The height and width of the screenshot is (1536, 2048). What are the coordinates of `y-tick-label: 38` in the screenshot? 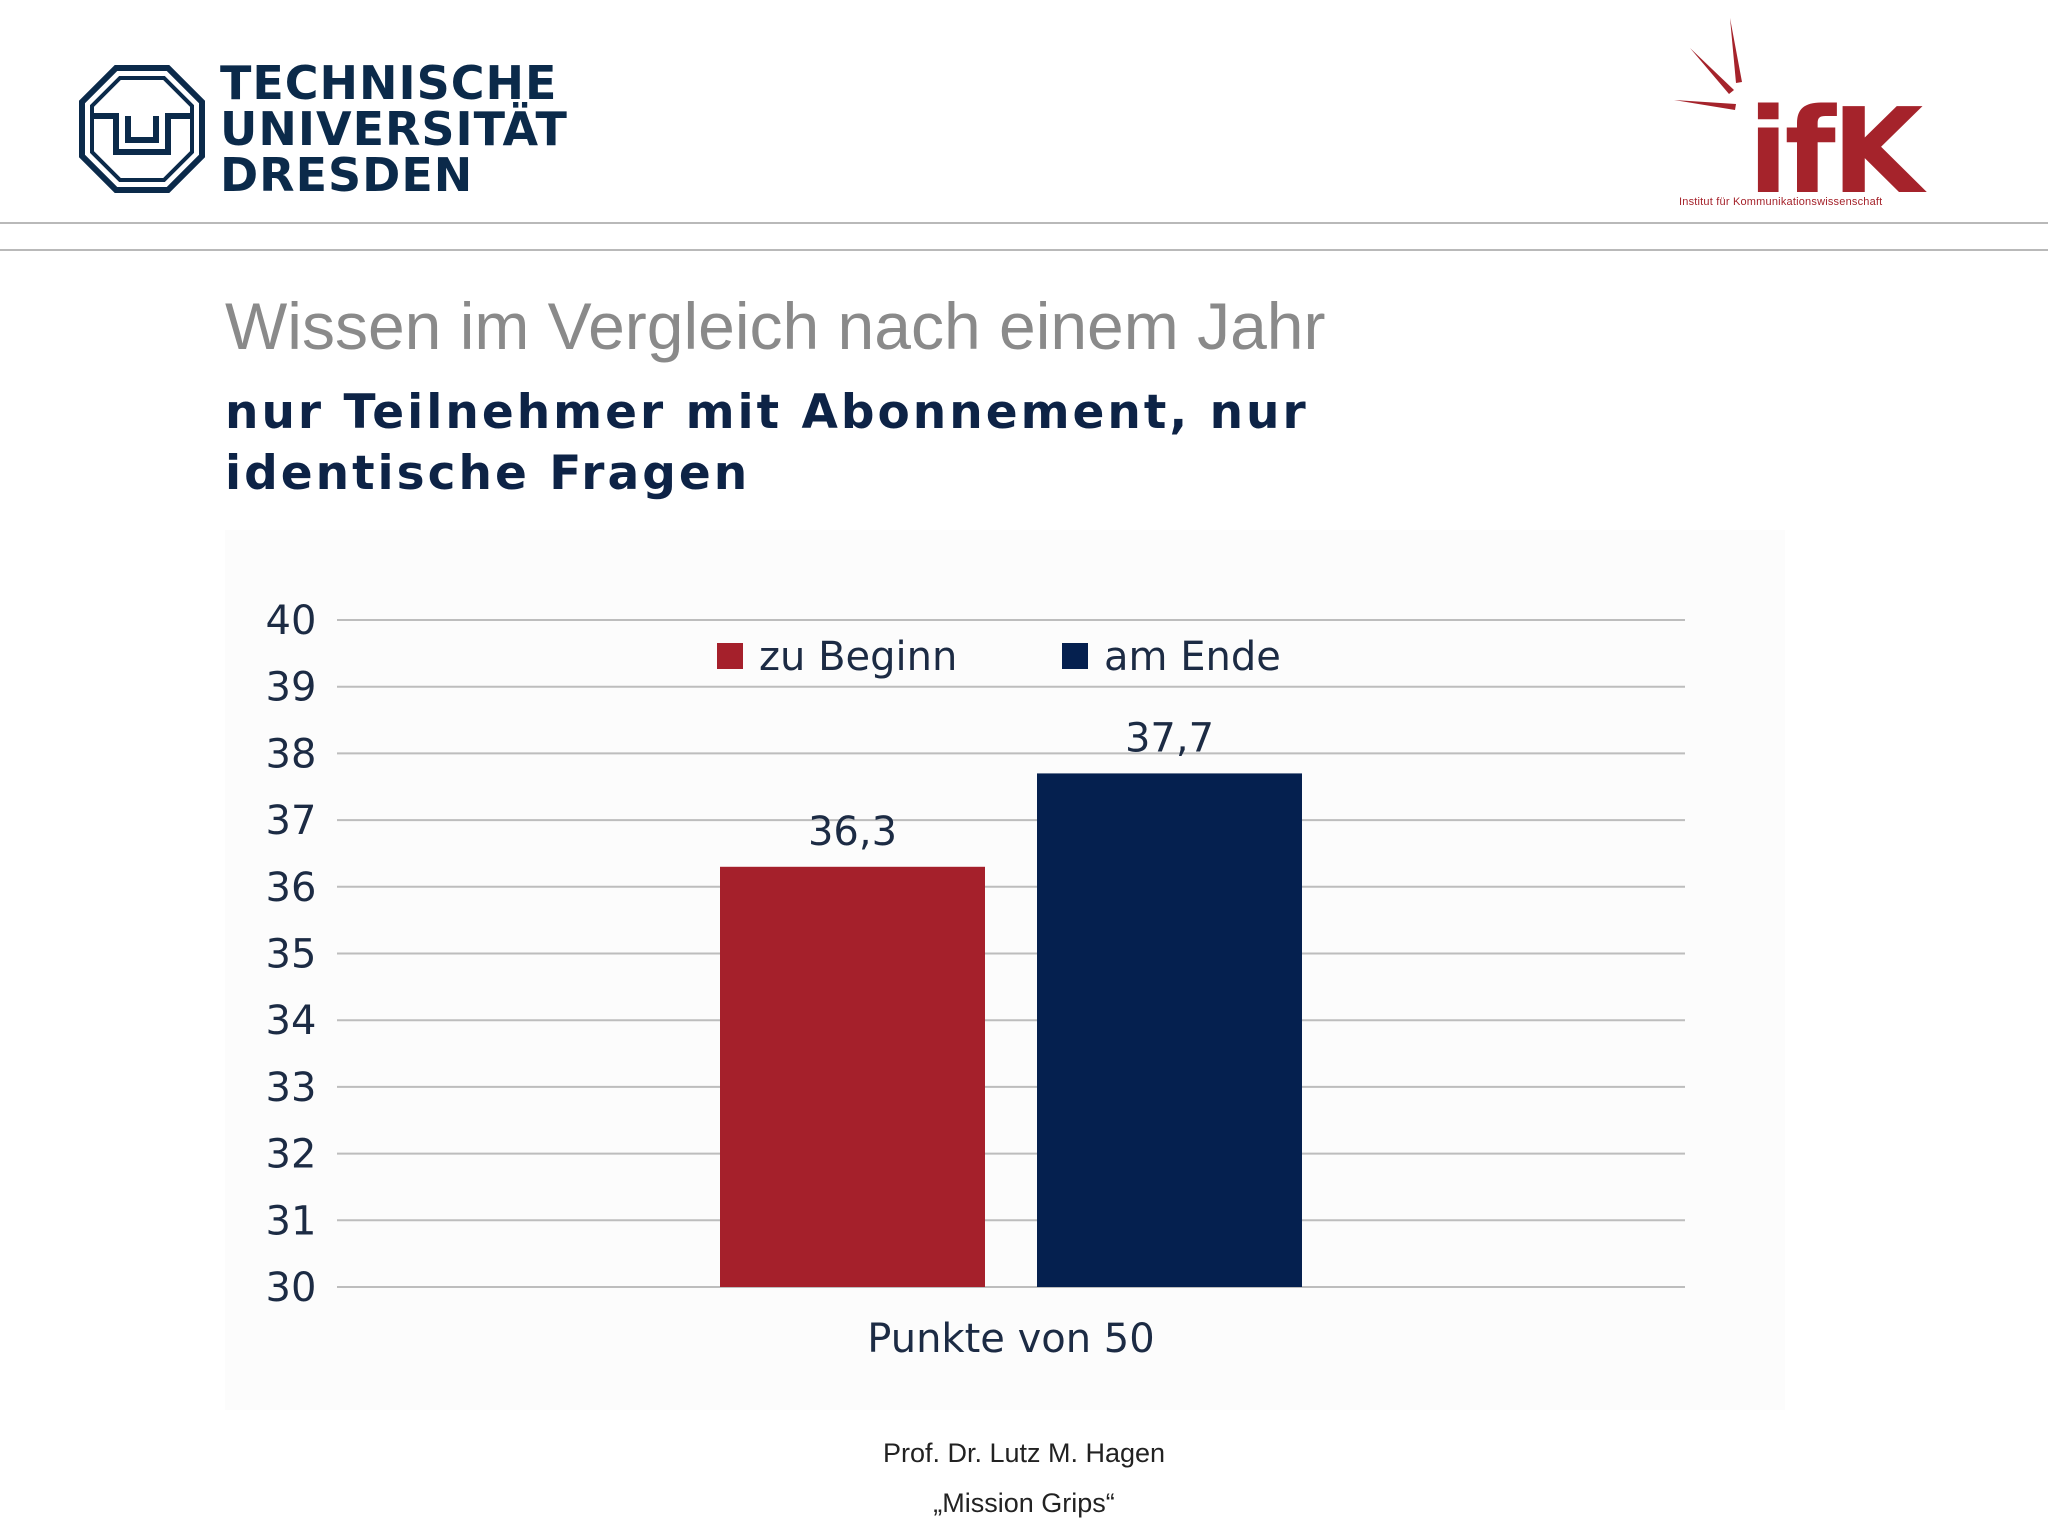 It's located at (291, 754).